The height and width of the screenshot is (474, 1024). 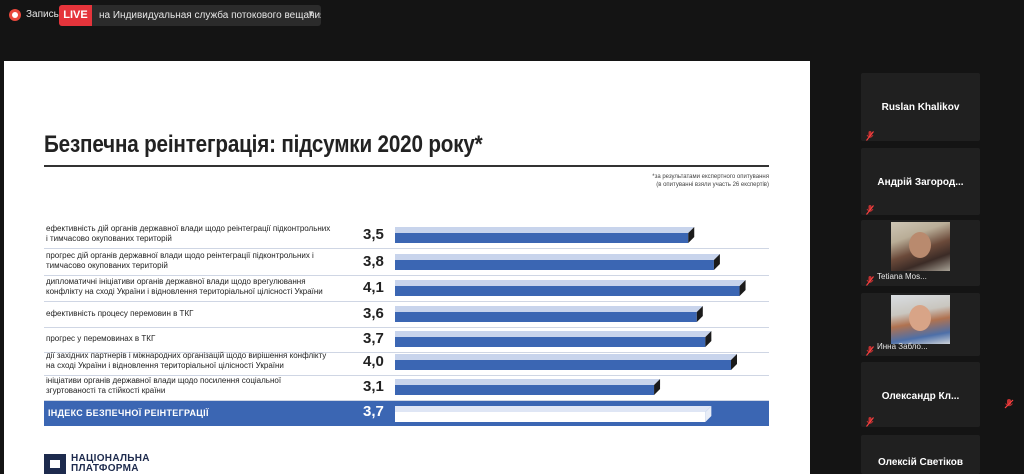 I want to click on bar-value-label: 4,0, so click(x=373, y=361).